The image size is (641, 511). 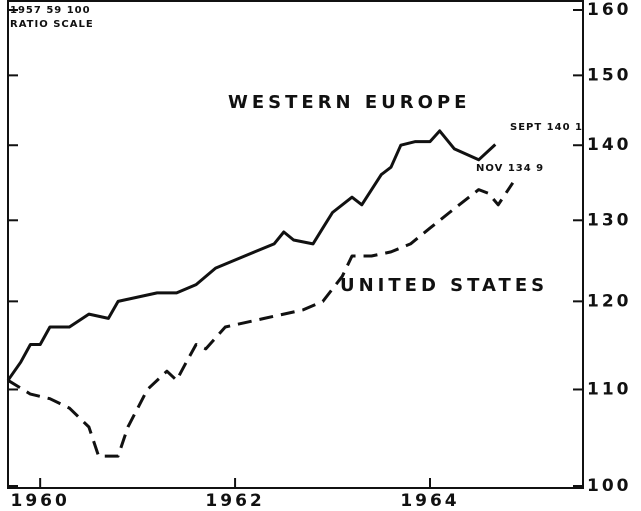 What do you see at coordinates (609, 75) in the screenshot?
I see `y-tick-label: 150` at bounding box center [609, 75].